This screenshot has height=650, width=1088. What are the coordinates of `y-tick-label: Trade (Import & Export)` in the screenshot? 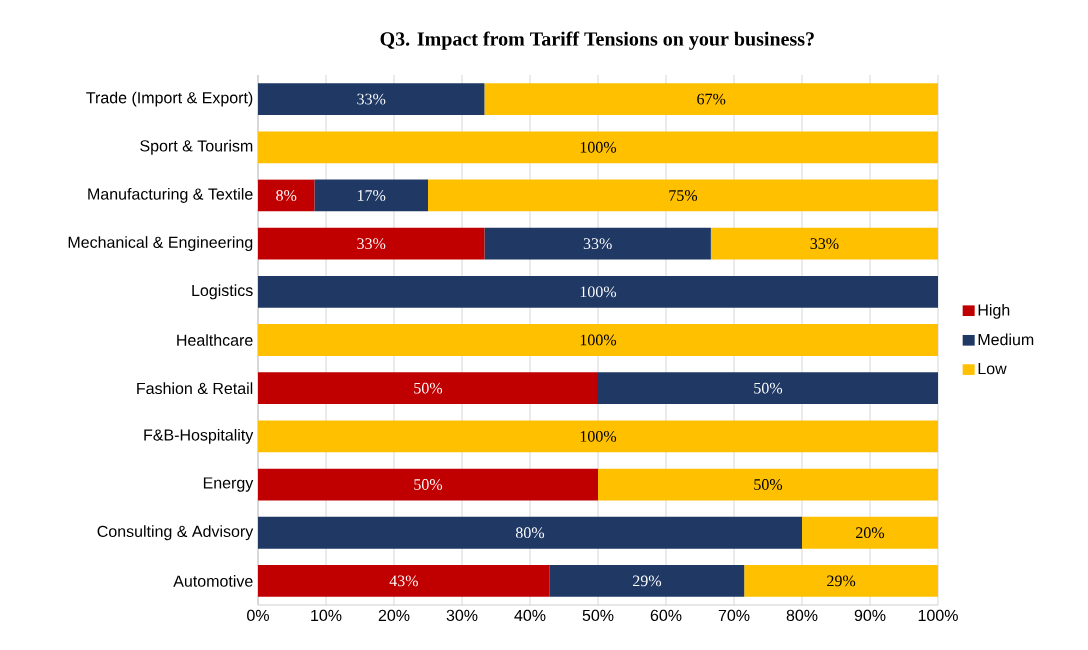 It's located at (169, 99).